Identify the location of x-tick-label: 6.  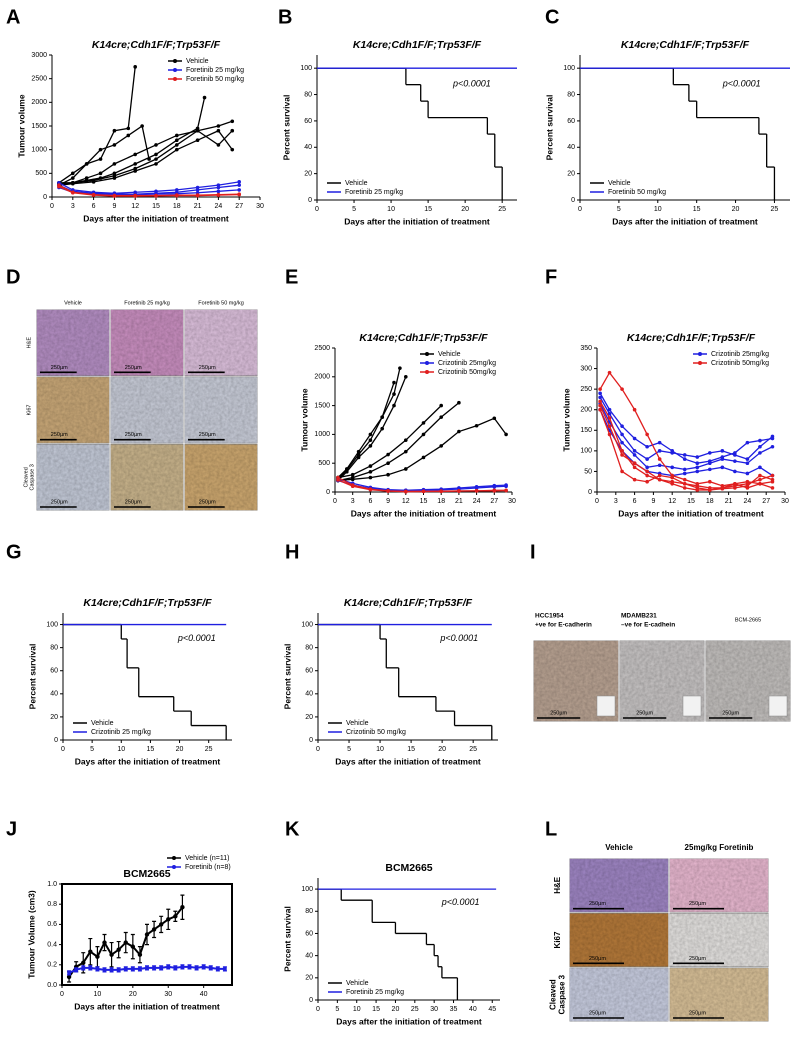
(370, 501).